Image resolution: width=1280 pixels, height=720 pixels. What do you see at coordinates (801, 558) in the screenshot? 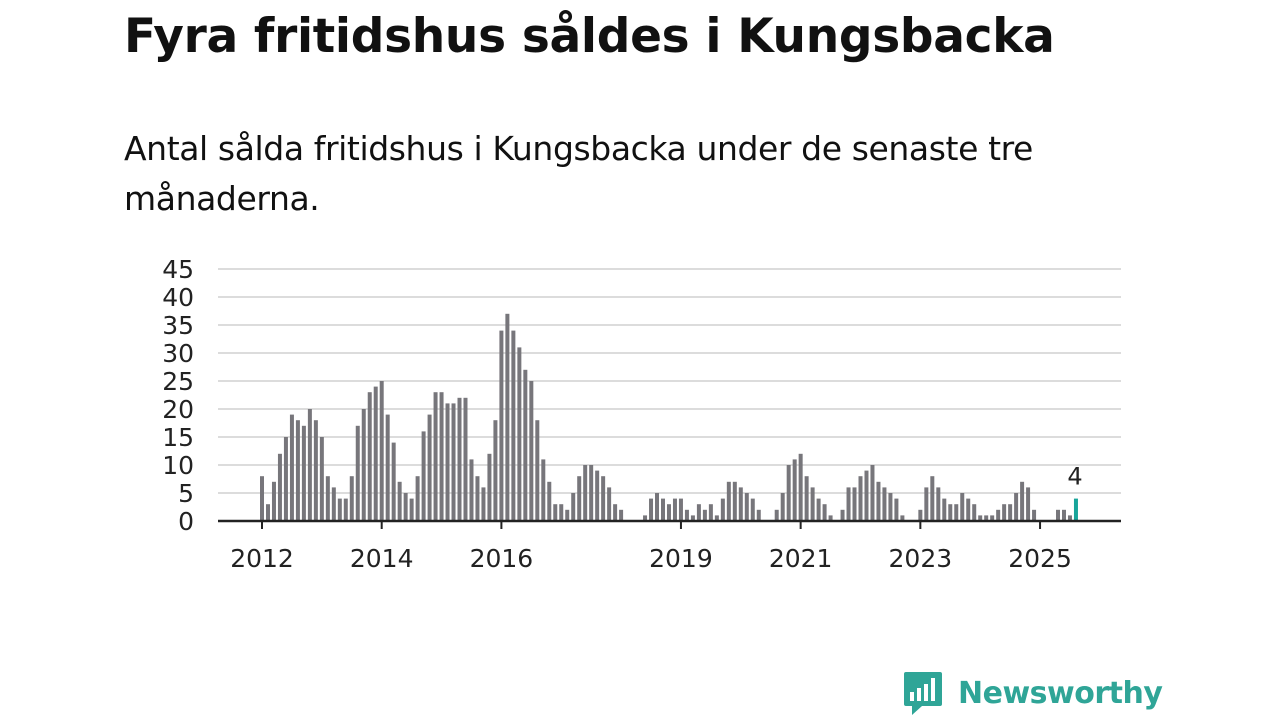
I see `x-tick-label: 2021` at bounding box center [801, 558].